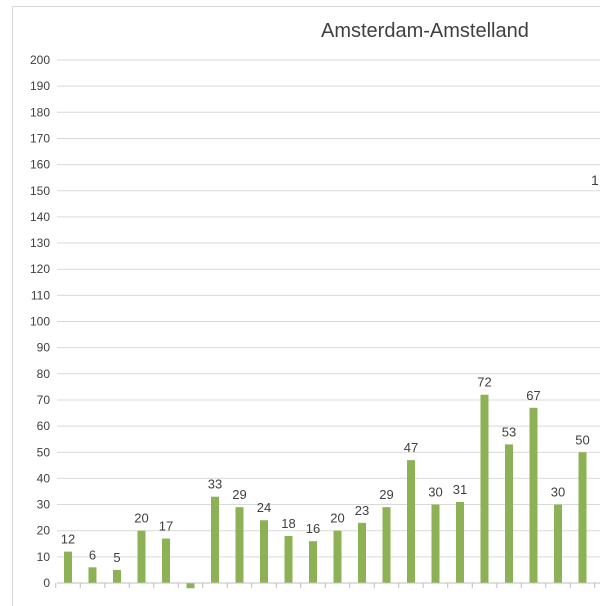 The image size is (600, 606). I want to click on y-tick-label: 50, so click(44, 452).